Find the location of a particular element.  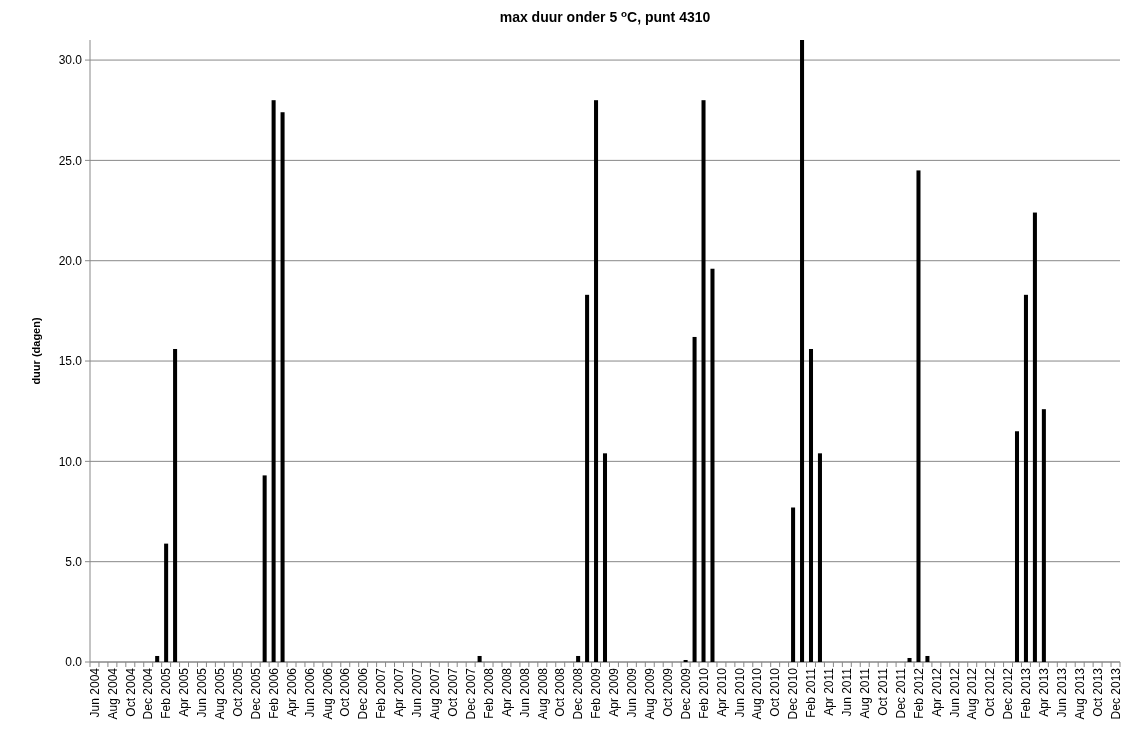

x-tick-label: Feb 2008 is located at coordinates (488, 693).